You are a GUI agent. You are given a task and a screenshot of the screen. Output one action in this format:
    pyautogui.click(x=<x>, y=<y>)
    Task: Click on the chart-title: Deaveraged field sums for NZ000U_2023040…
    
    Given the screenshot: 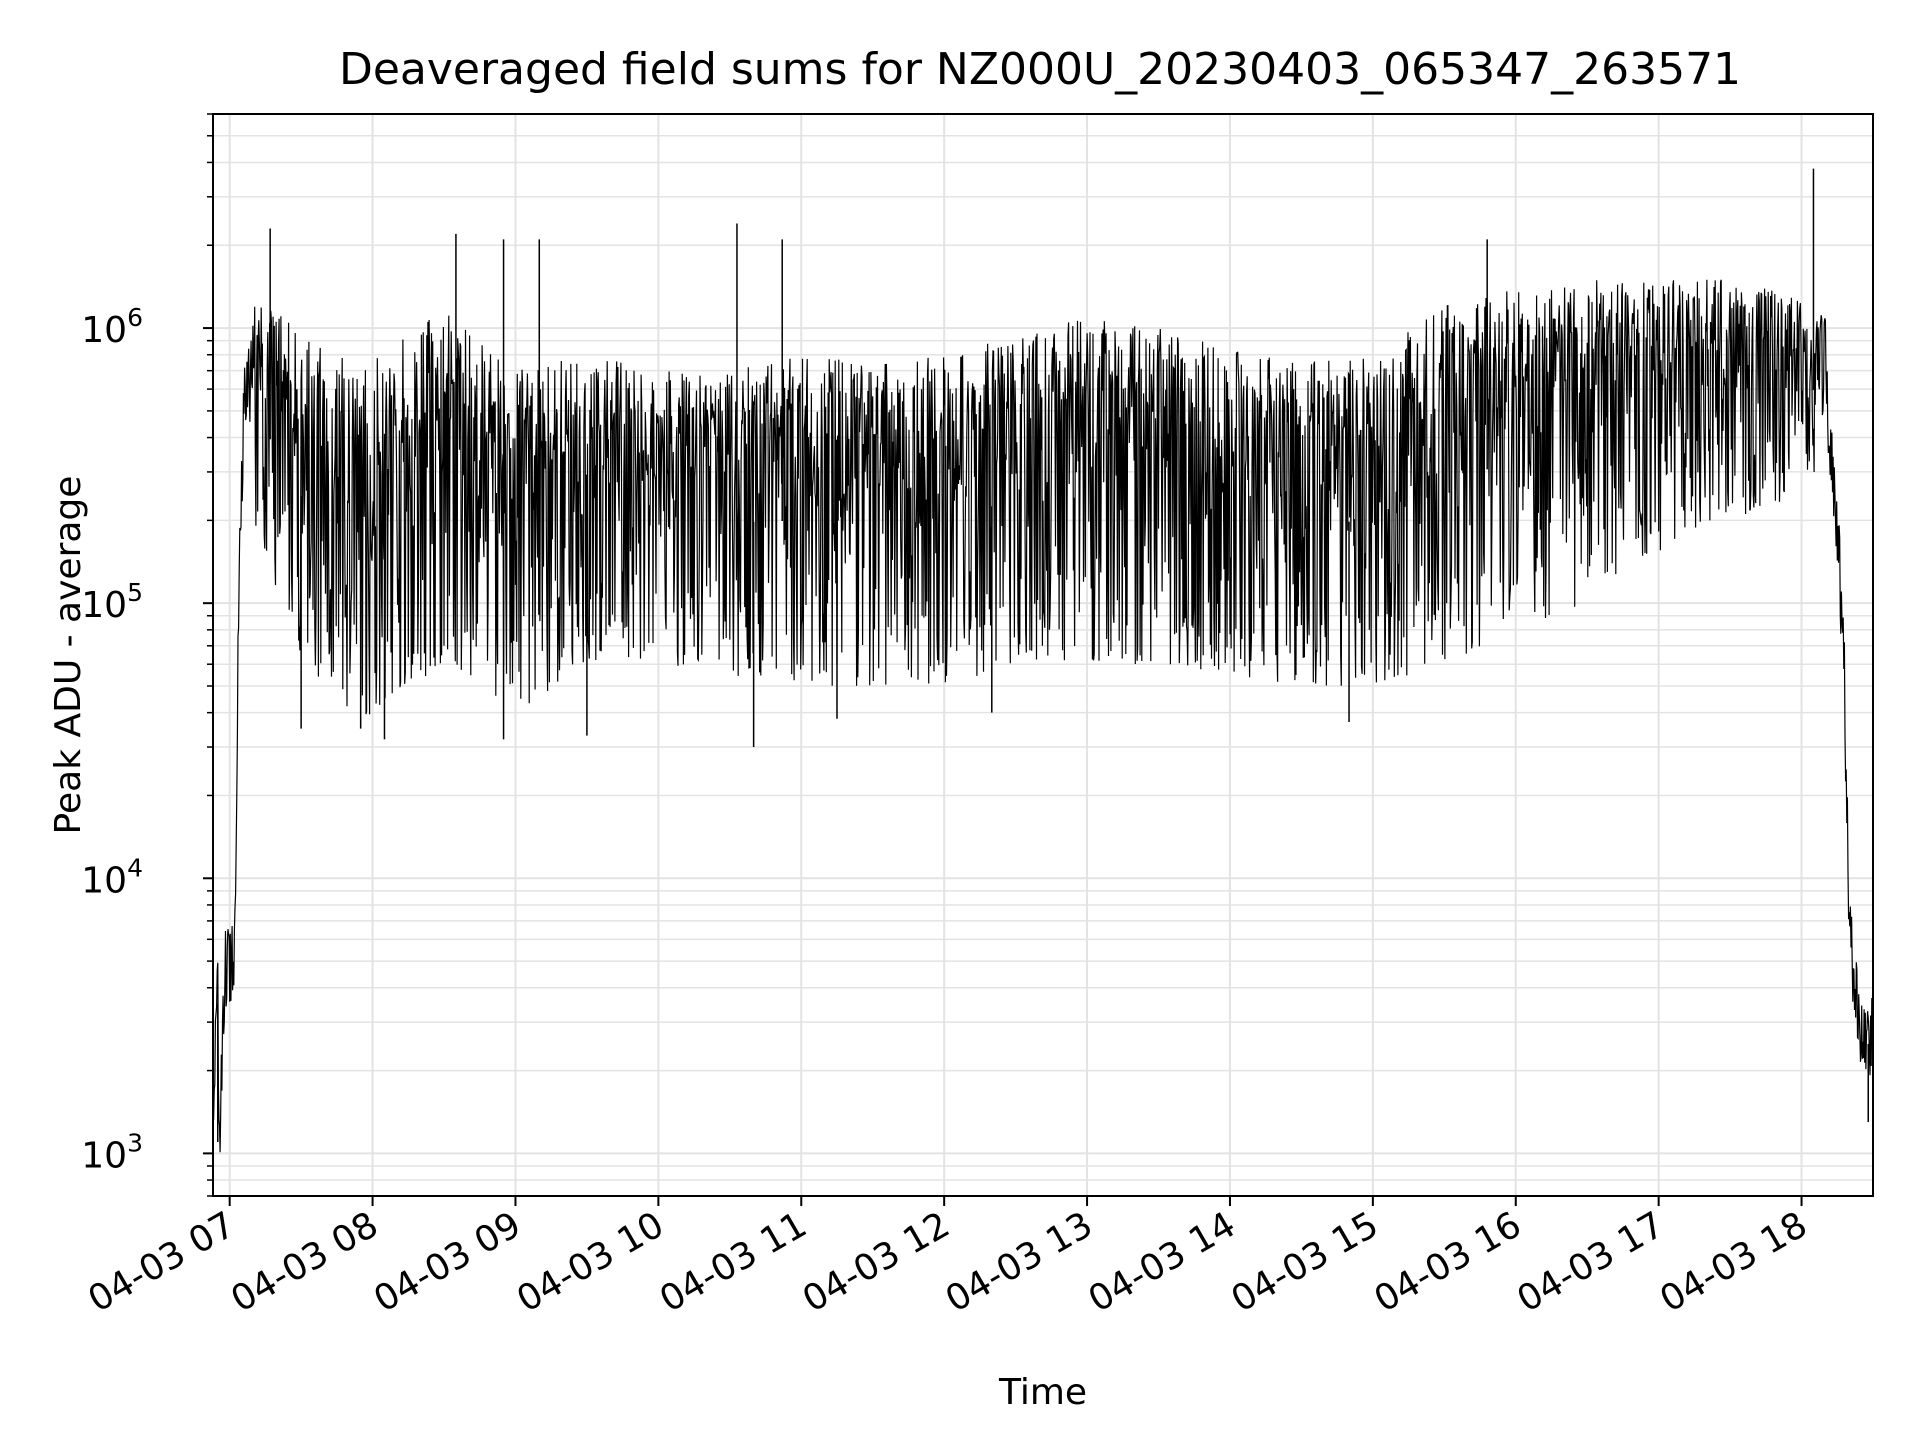 What is the action you would take?
    pyautogui.click(x=1040, y=69)
    